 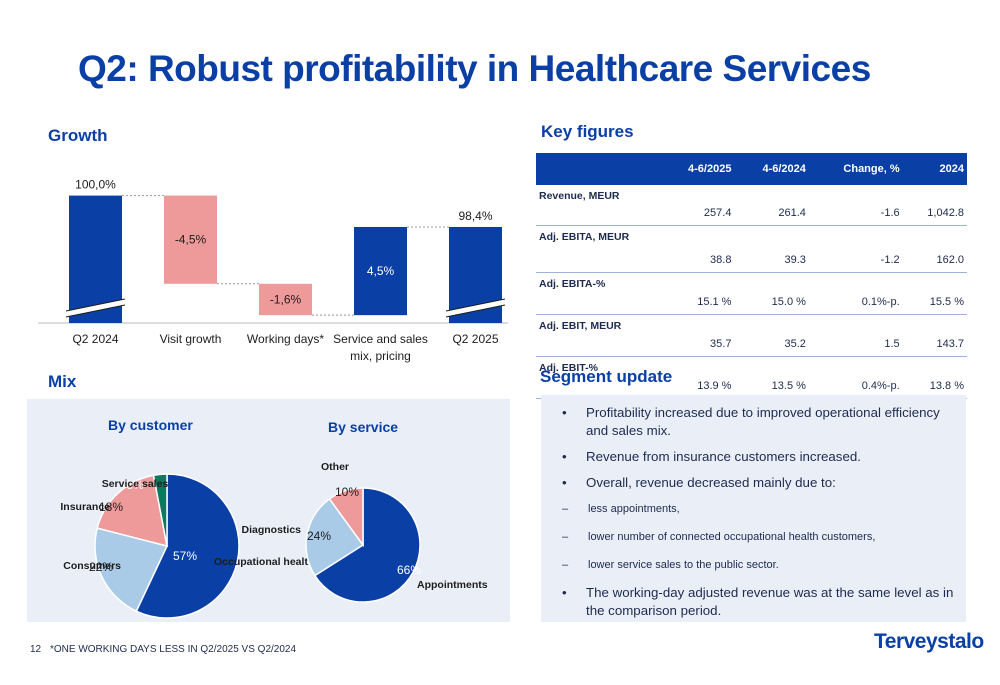 I want to click on data-label: -4,5%, so click(x=191, y=240).